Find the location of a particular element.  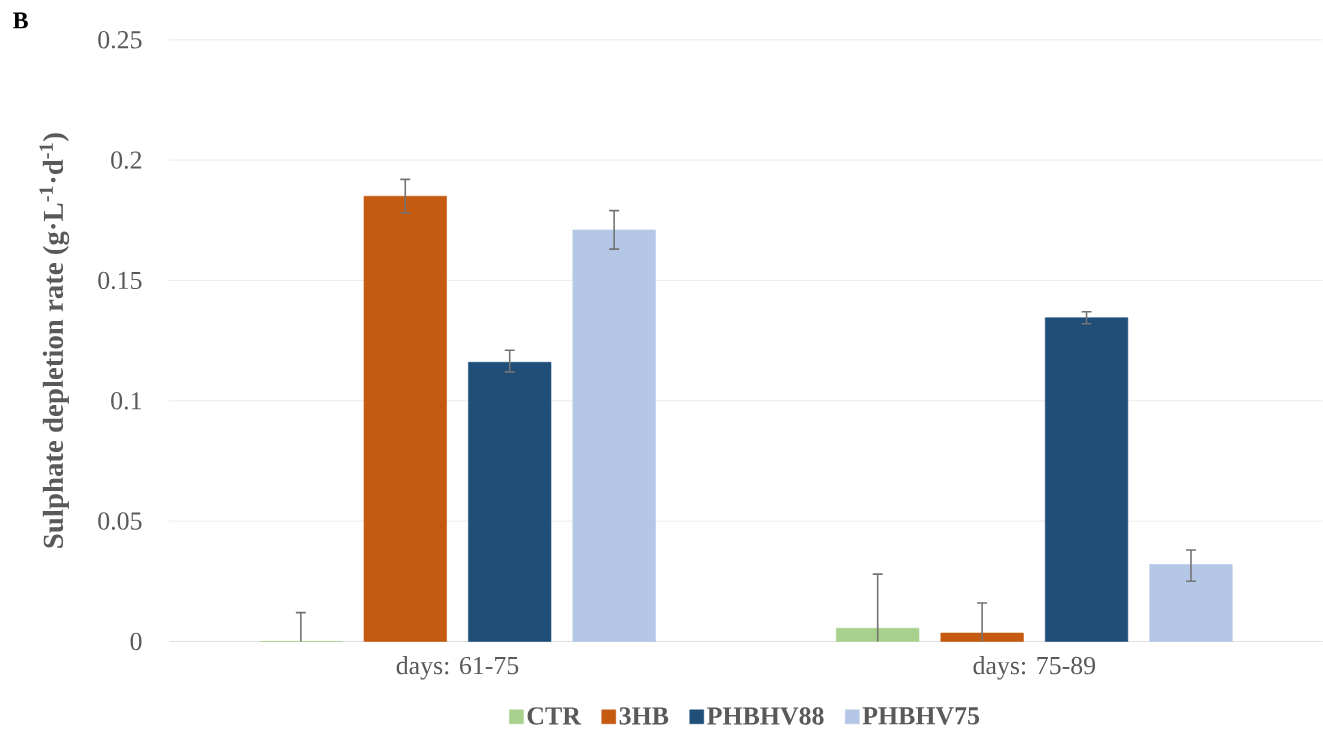

text: Sulphate depletion rate (g·L$^{-1}$·d$^{-1}$) is located at coordinates (54, 340).